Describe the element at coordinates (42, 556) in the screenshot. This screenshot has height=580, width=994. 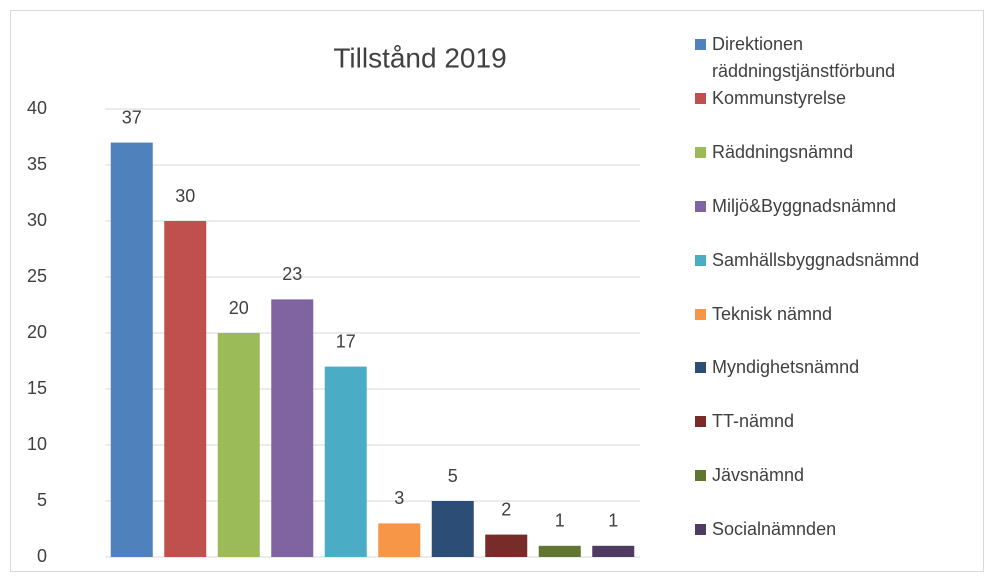
I see `y-tick-label: 0` at that location.